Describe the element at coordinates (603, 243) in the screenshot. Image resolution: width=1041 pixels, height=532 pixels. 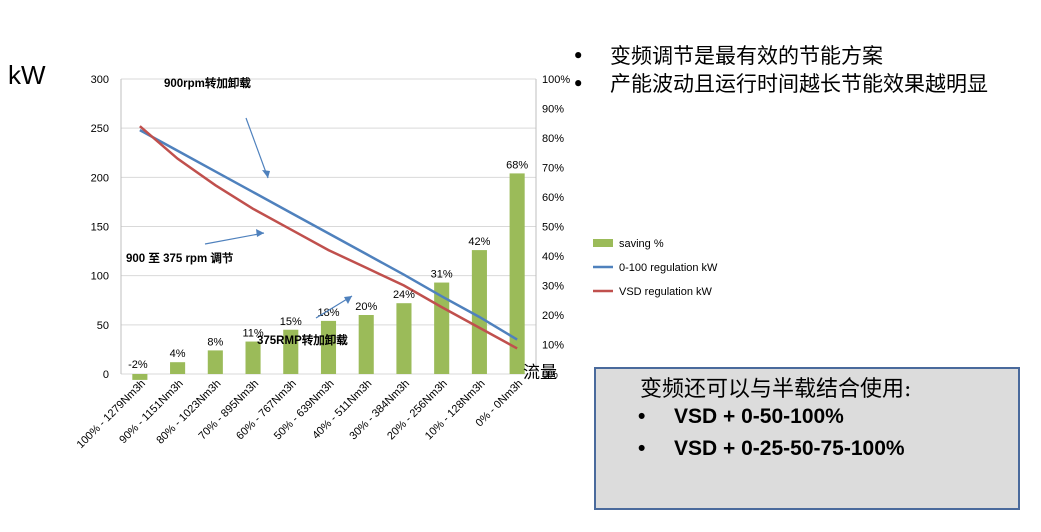
I see `legend-saving-swatch` at that location.